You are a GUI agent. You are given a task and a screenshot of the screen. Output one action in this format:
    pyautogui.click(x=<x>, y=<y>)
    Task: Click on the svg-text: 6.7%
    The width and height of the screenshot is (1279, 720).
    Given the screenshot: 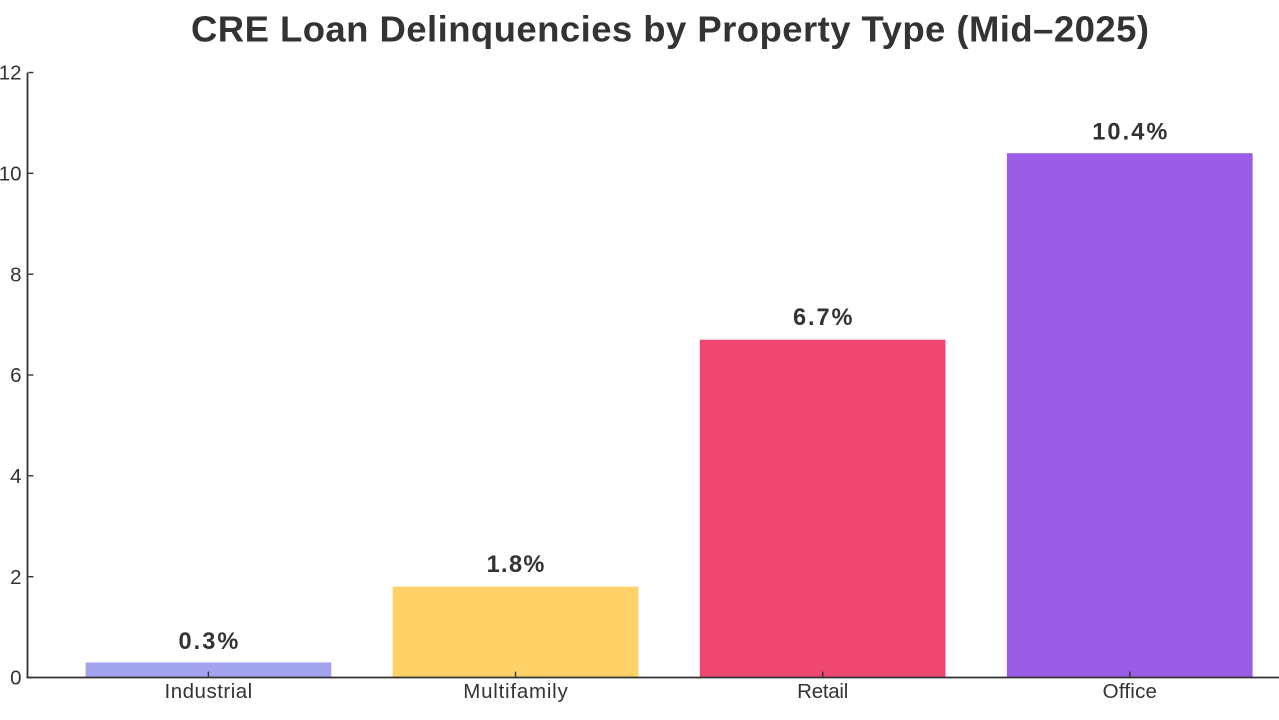 What is the action you would take?
    pyautogui.click(x=823, y=318)
    